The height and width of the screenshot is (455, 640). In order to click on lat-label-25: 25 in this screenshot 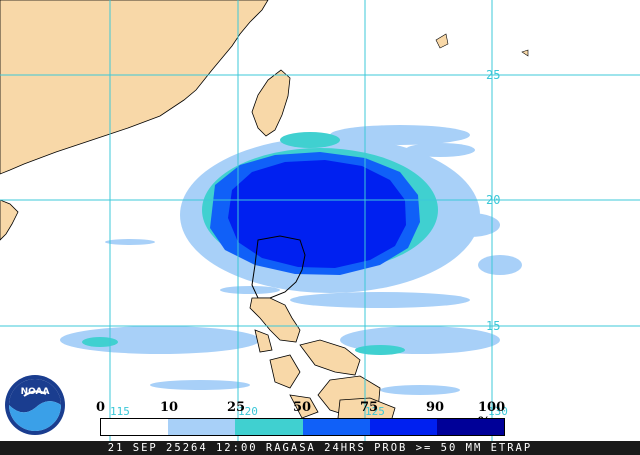, I will do `click(493, 75)`.